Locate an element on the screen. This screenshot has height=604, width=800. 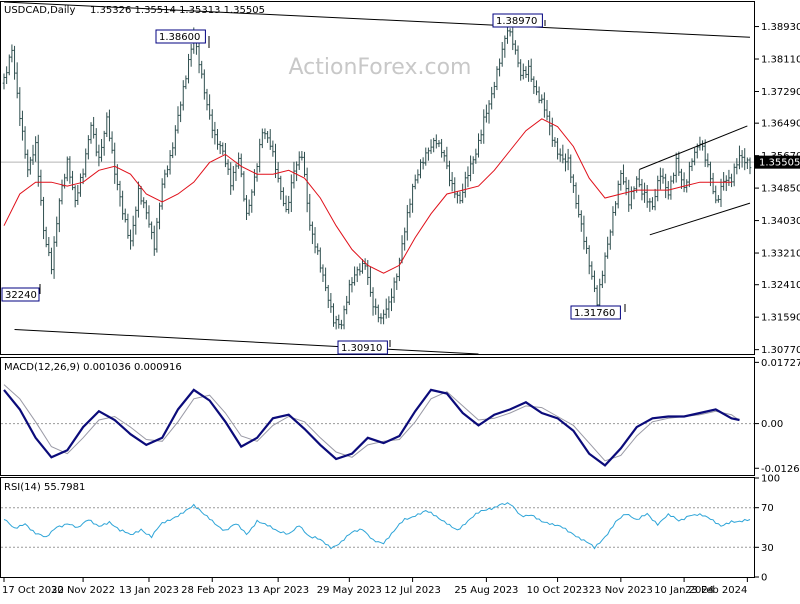
price-callout: 1.38970 is located at coordinates (519, 20).